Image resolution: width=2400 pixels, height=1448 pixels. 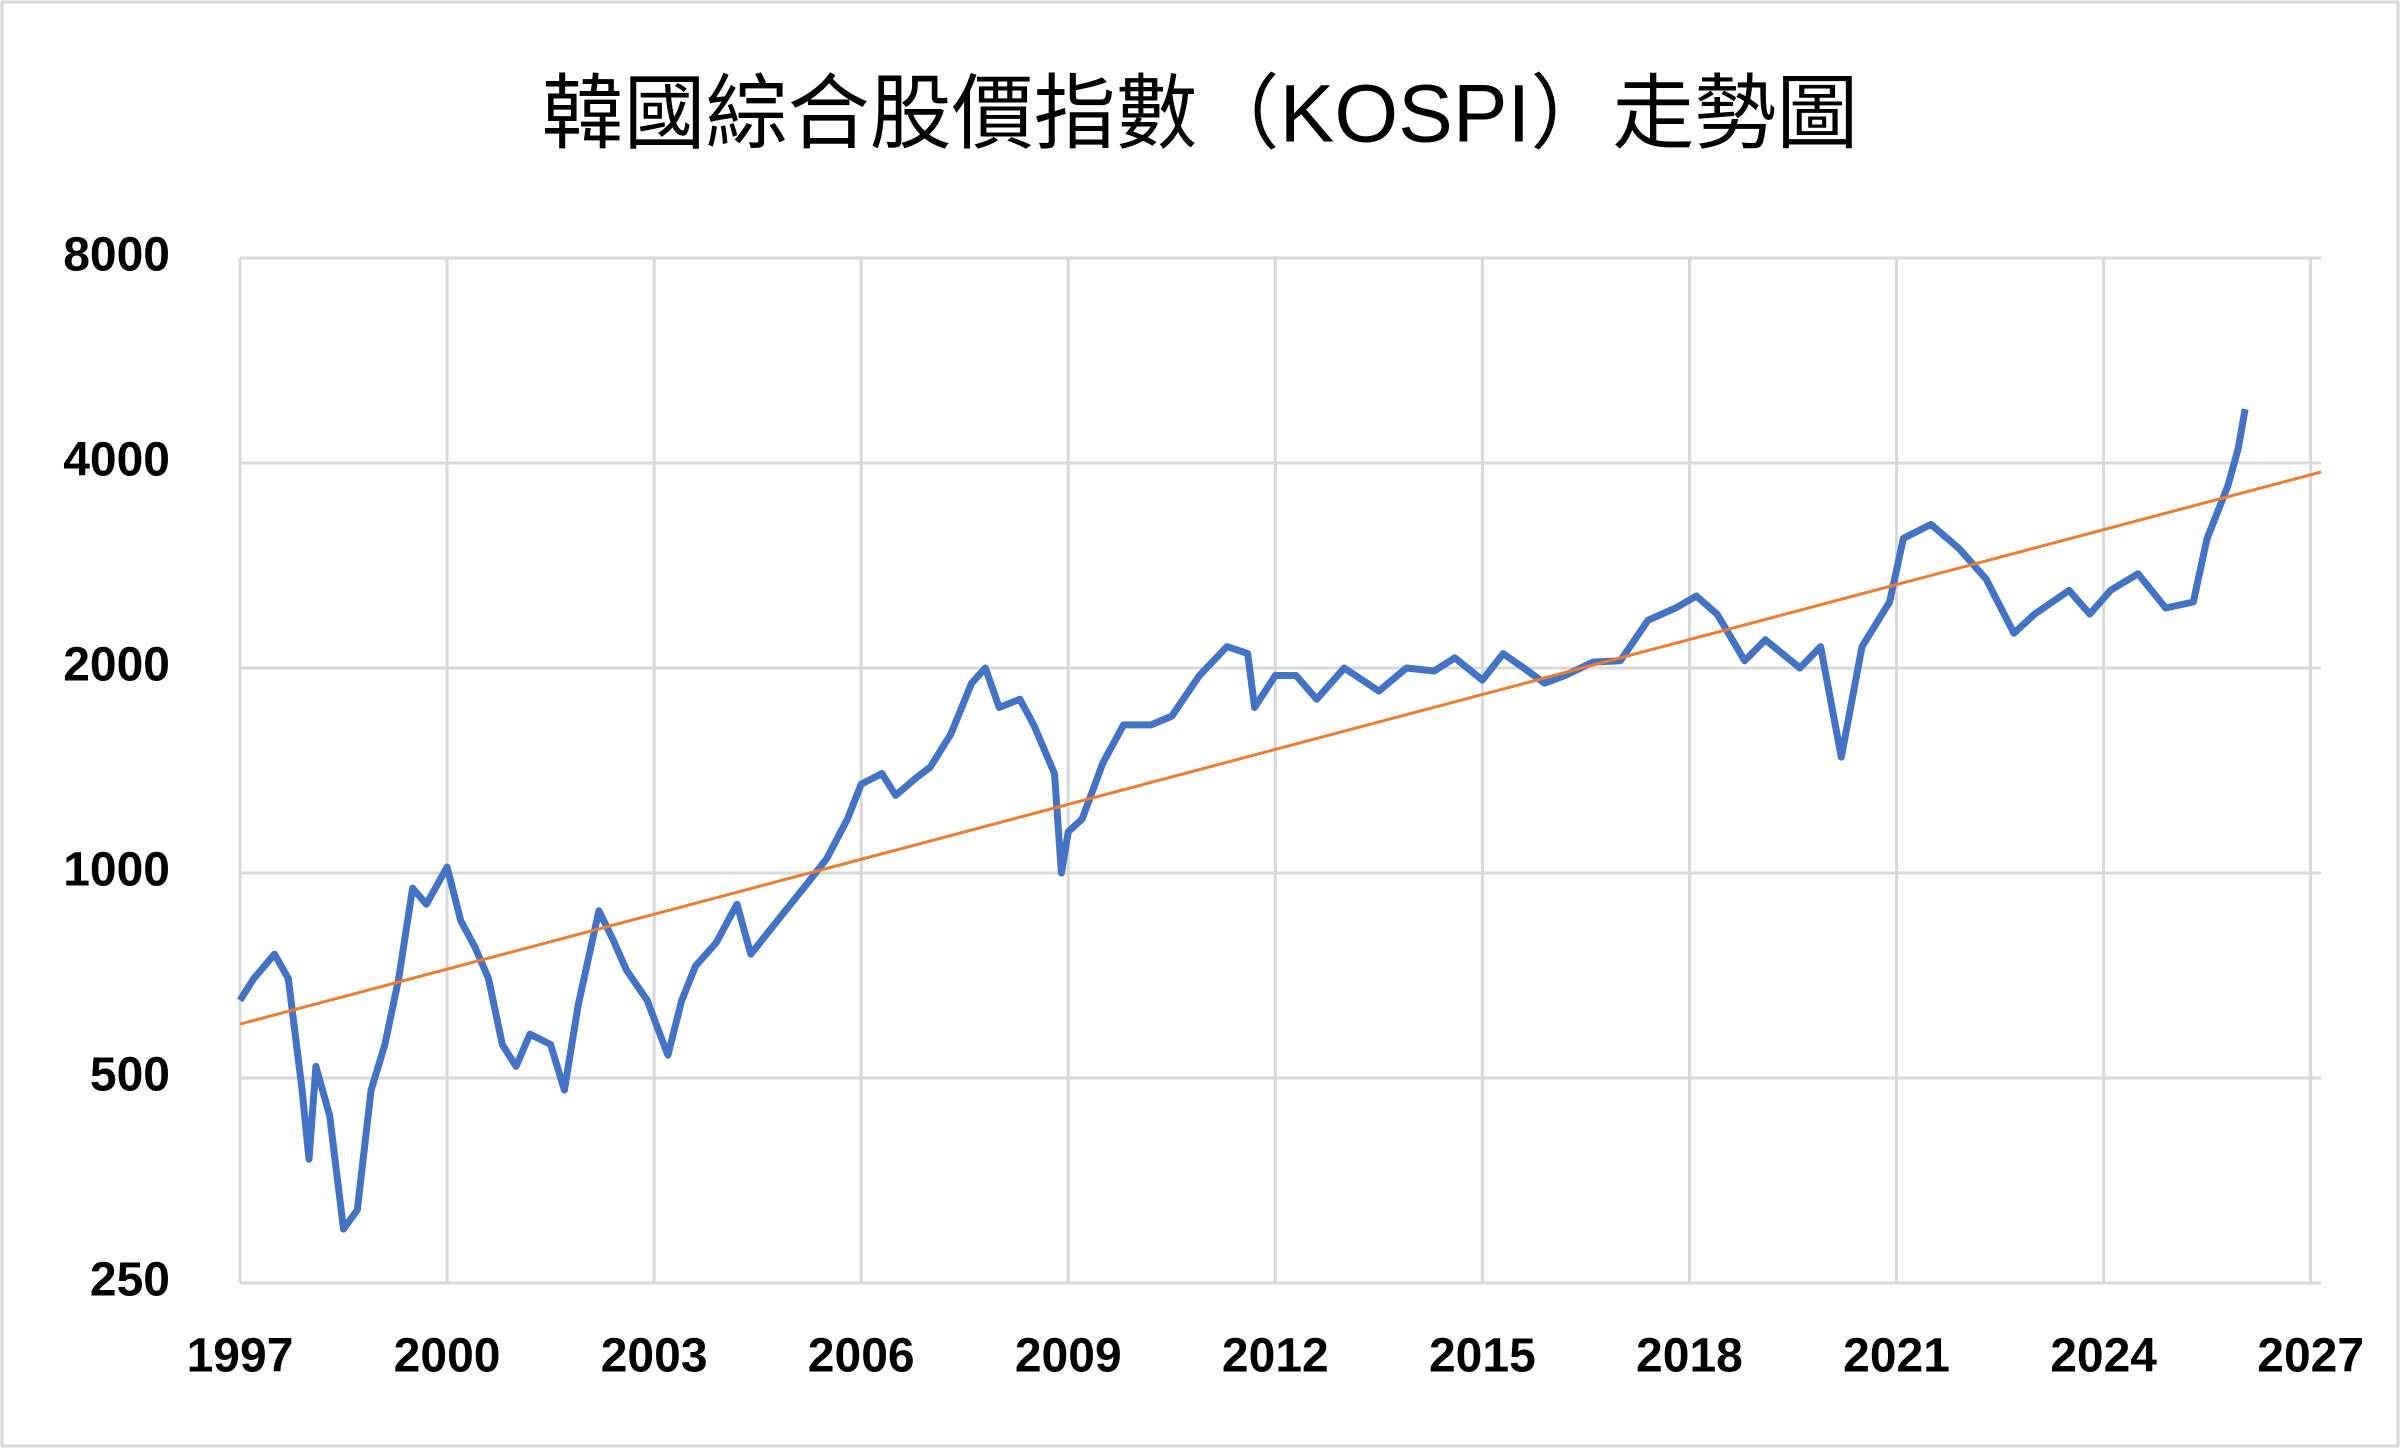 I want to click on y-tick-label: 250, so click(x=130, y=1280).